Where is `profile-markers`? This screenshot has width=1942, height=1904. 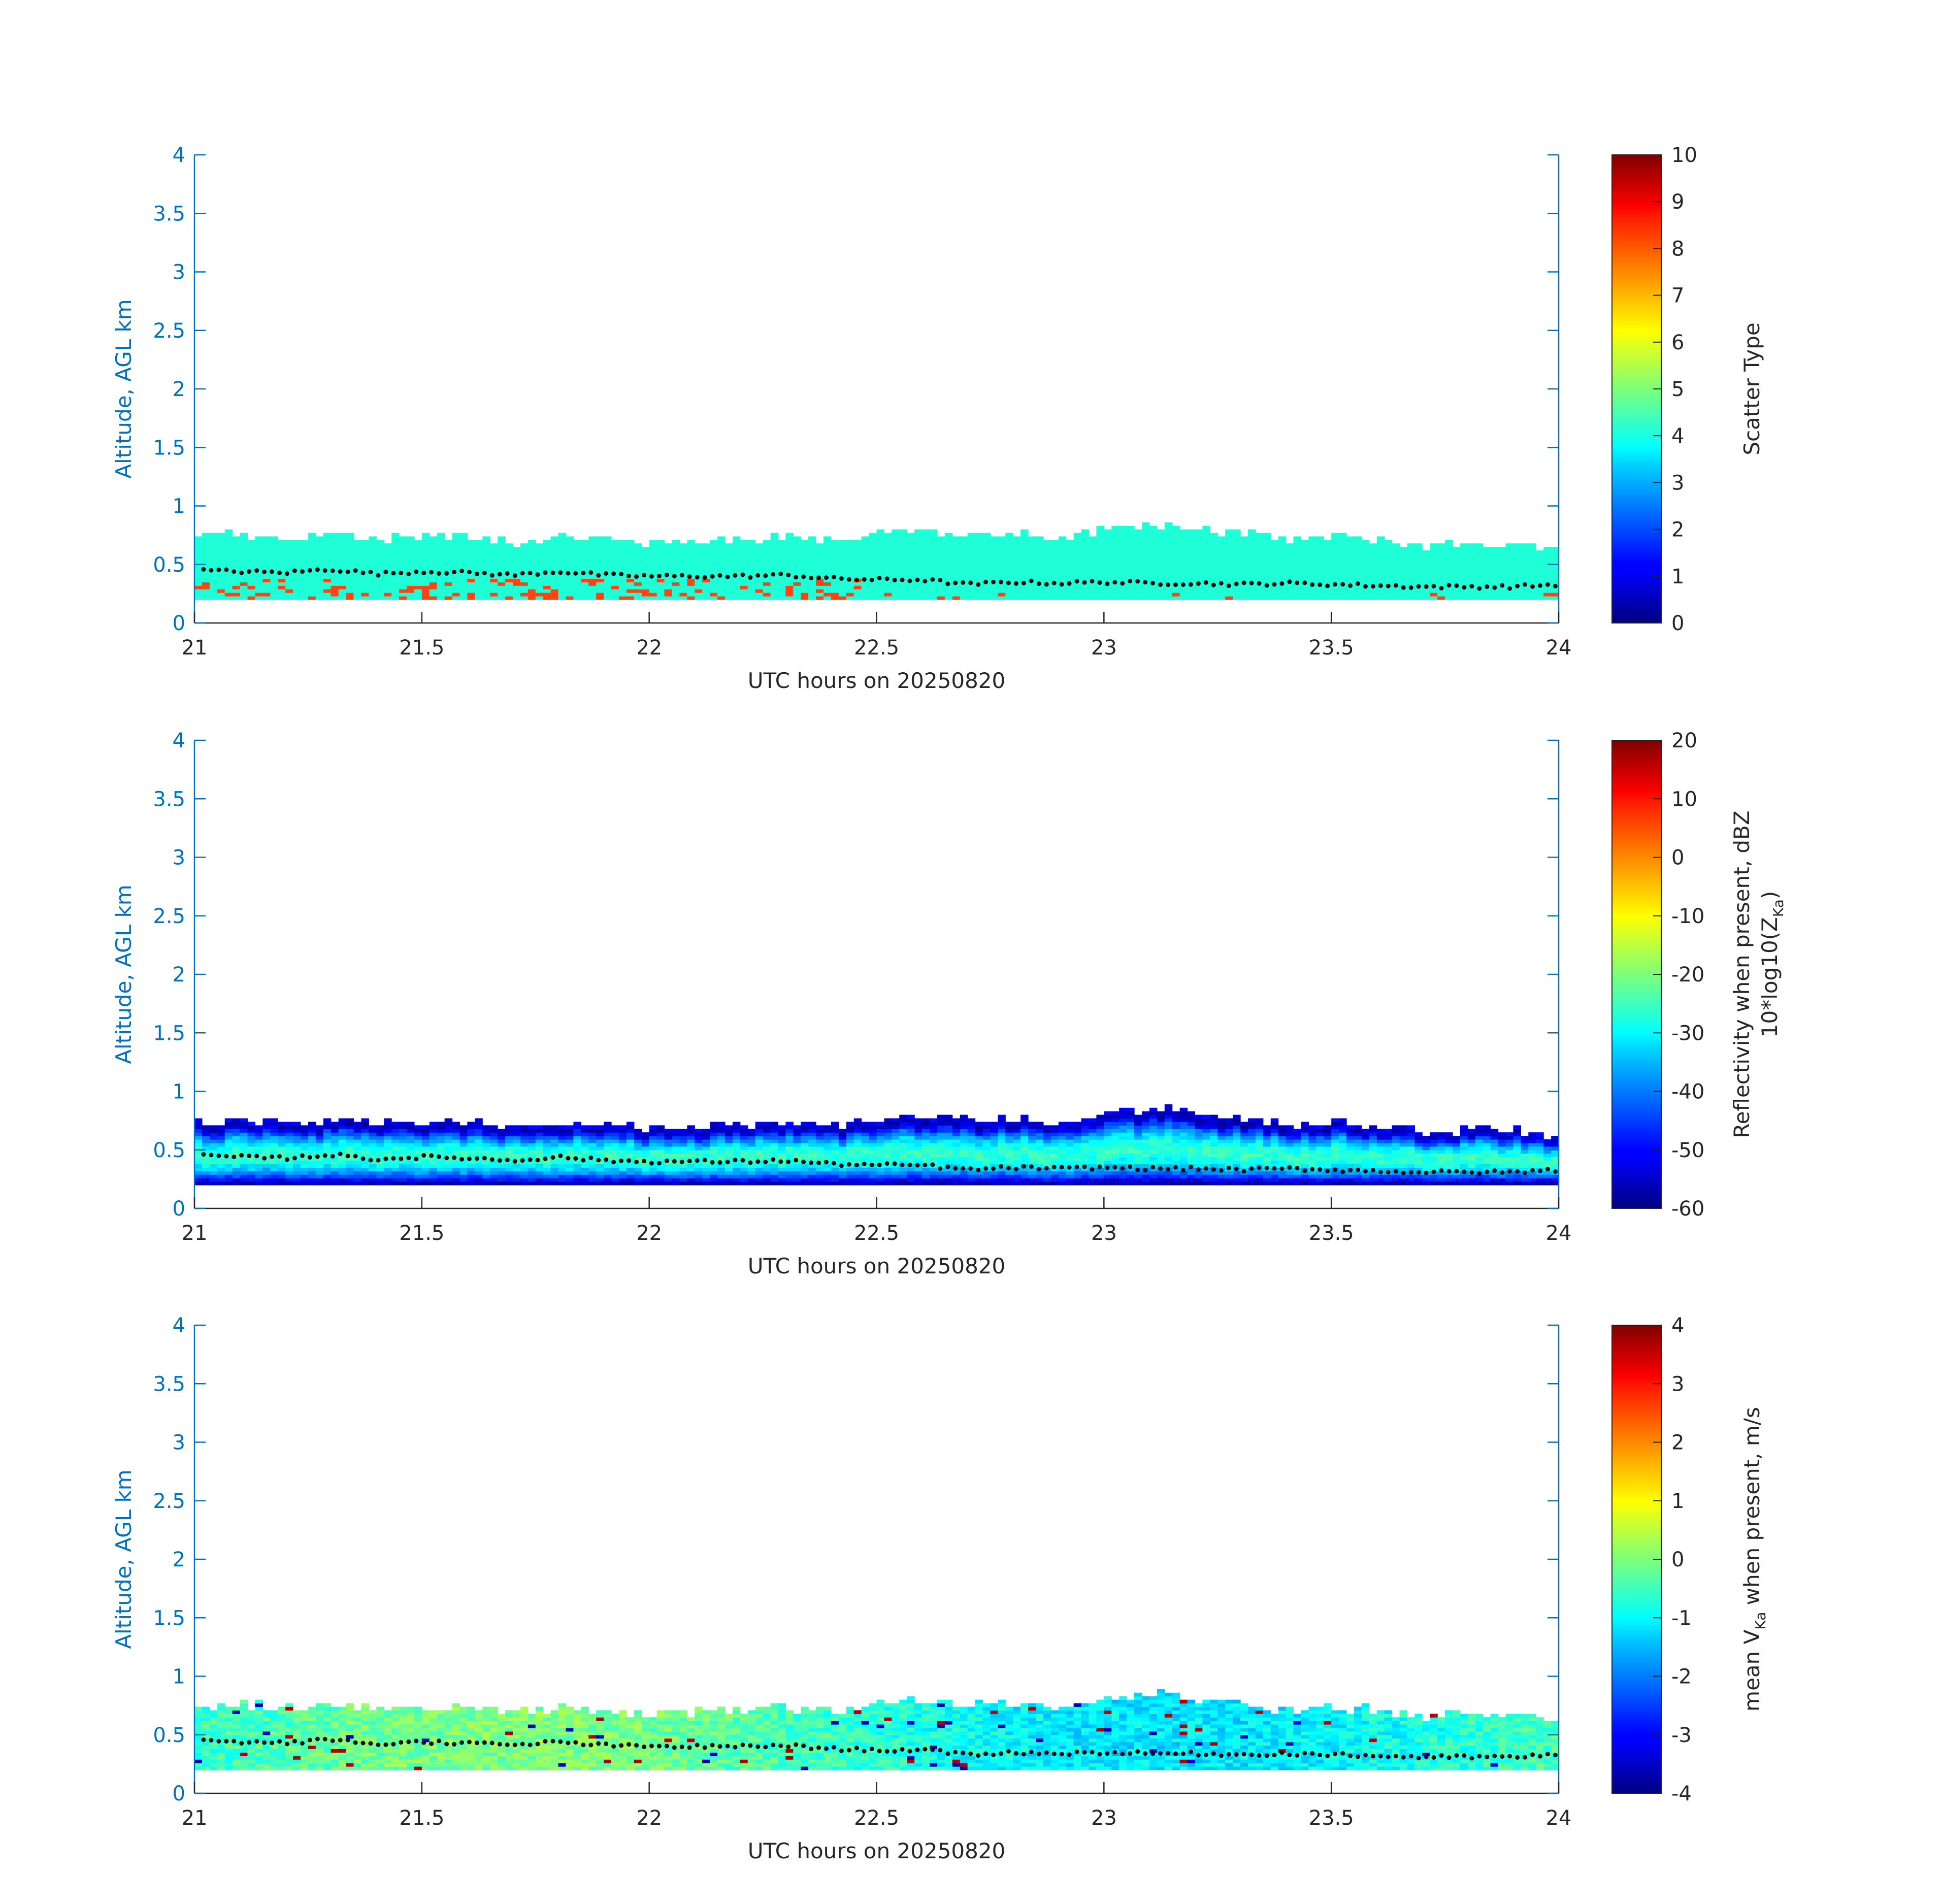
profile-markers is located at coordinates (879, 579).